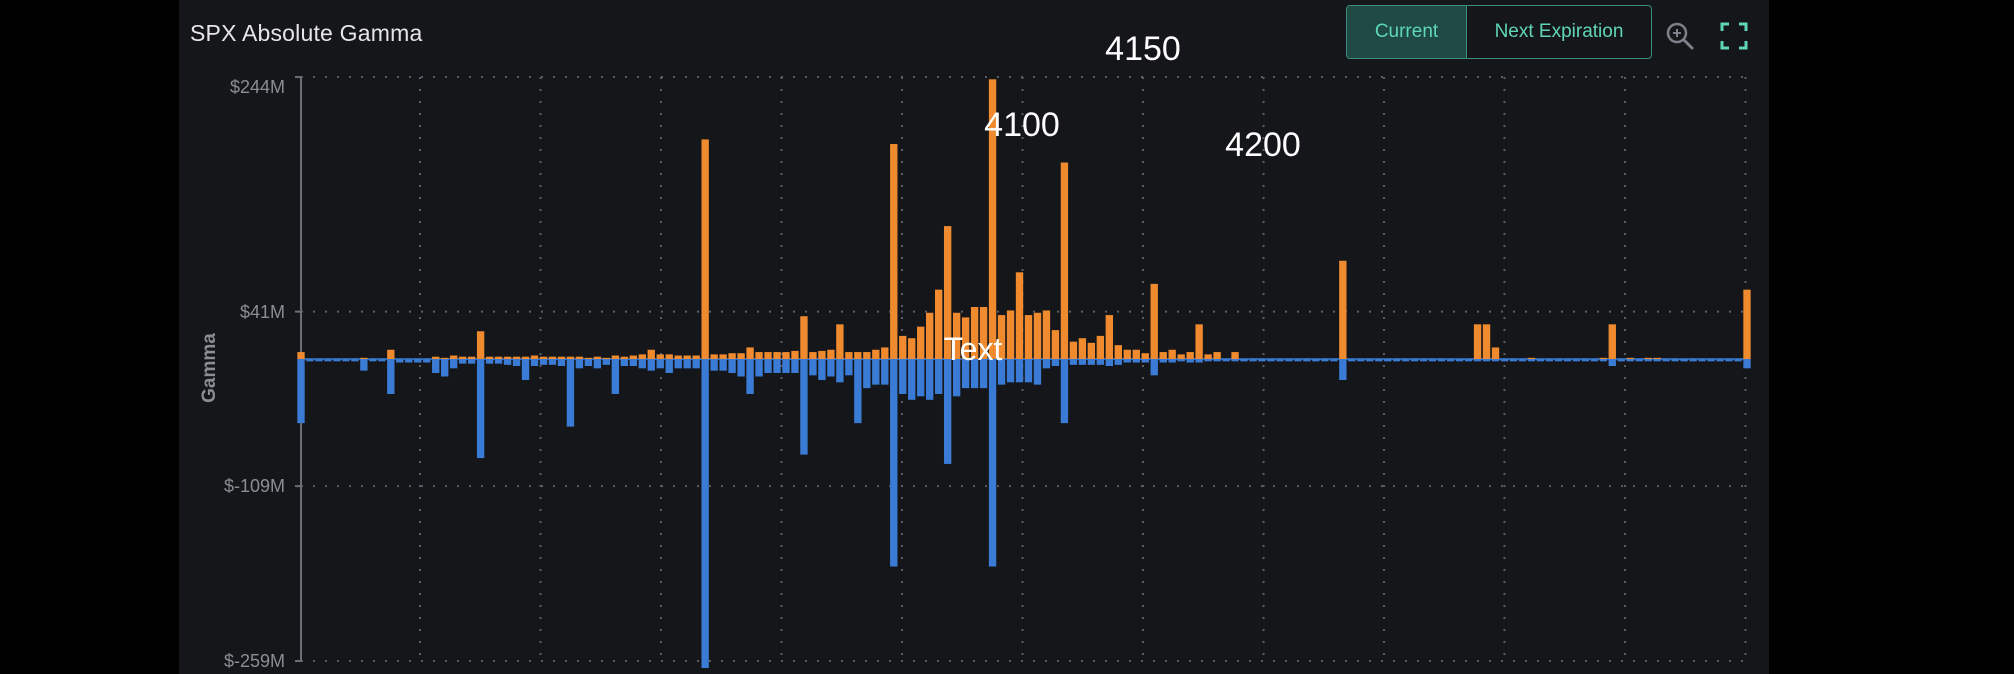 The height and width of the screenshot is (674, 2014). What do you see at coordinates (1143, 49) in the screenshot?
I see `annotation-4150: 4150` at bounding box center [1143, 49].